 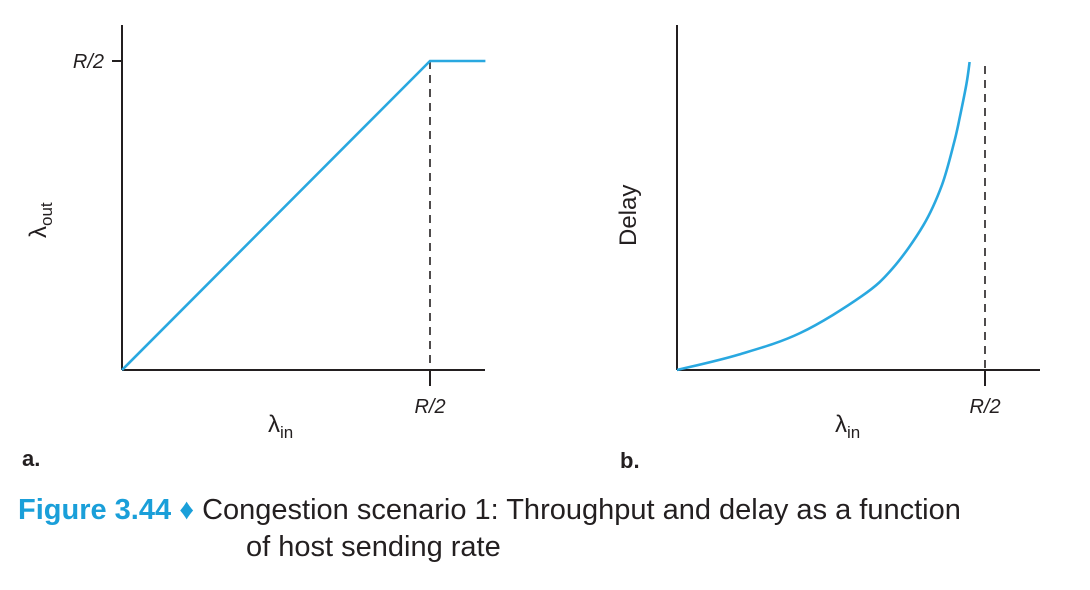 I want to click on chart-b-x-tick-label: R/2, so click(x=984, y=407).